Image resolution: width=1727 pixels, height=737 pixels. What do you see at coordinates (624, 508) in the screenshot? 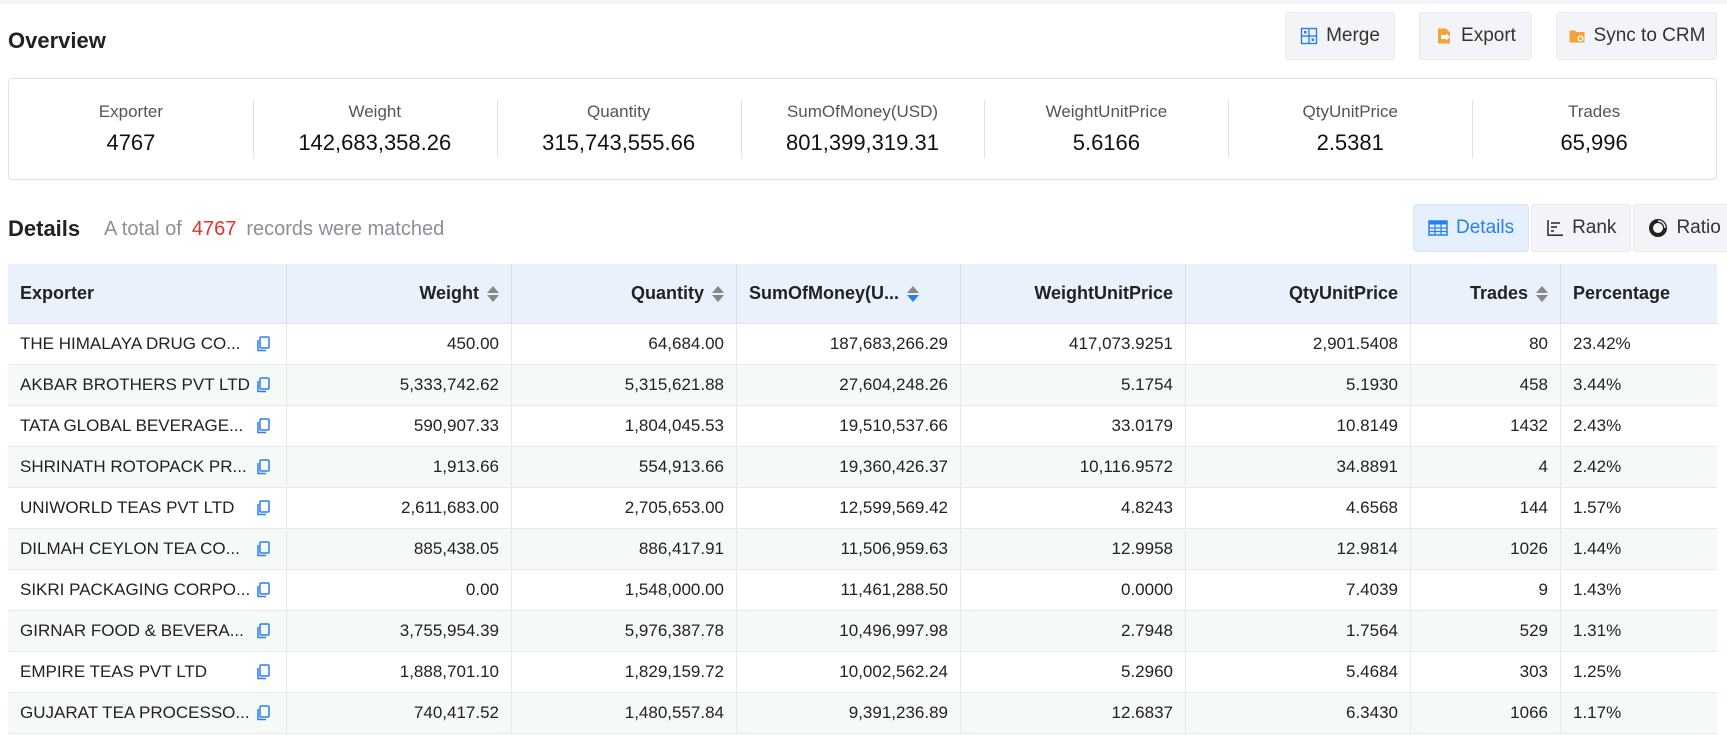
I see `cell-quantity: 2,705,653.00` at bounding box center [624, 508].